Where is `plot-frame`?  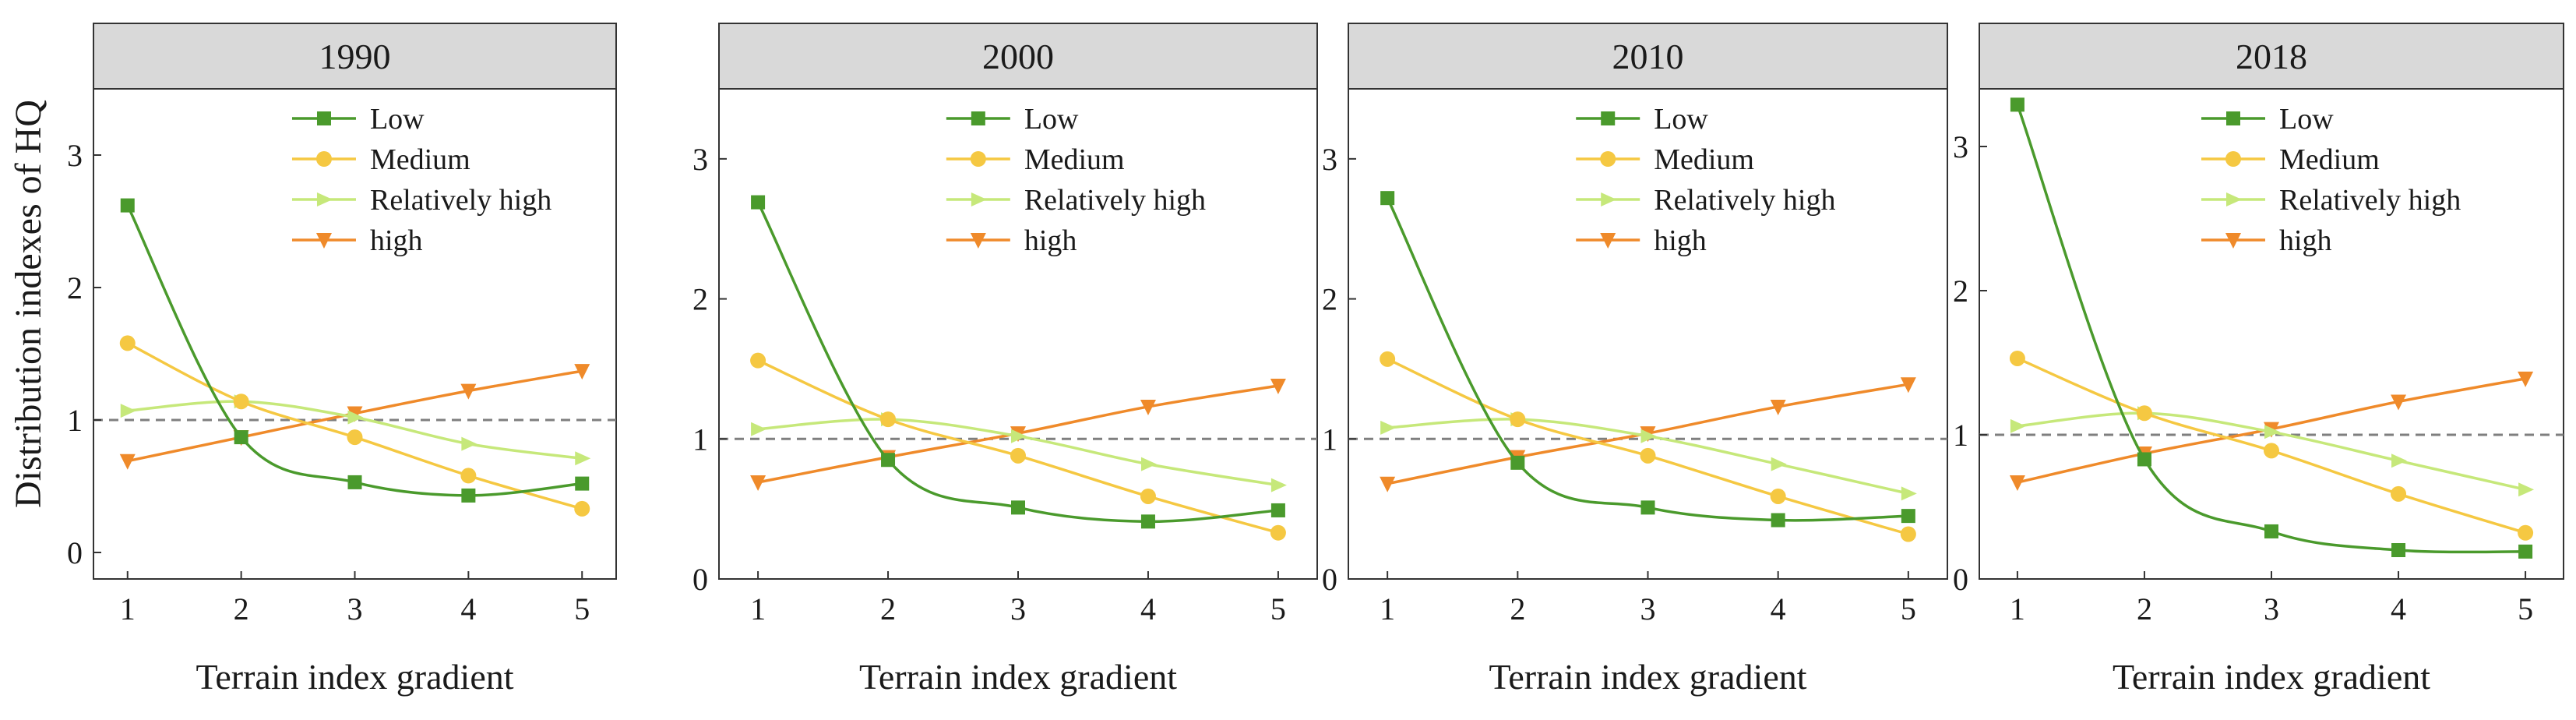
plot-frame is located at coordinates (355, 334).